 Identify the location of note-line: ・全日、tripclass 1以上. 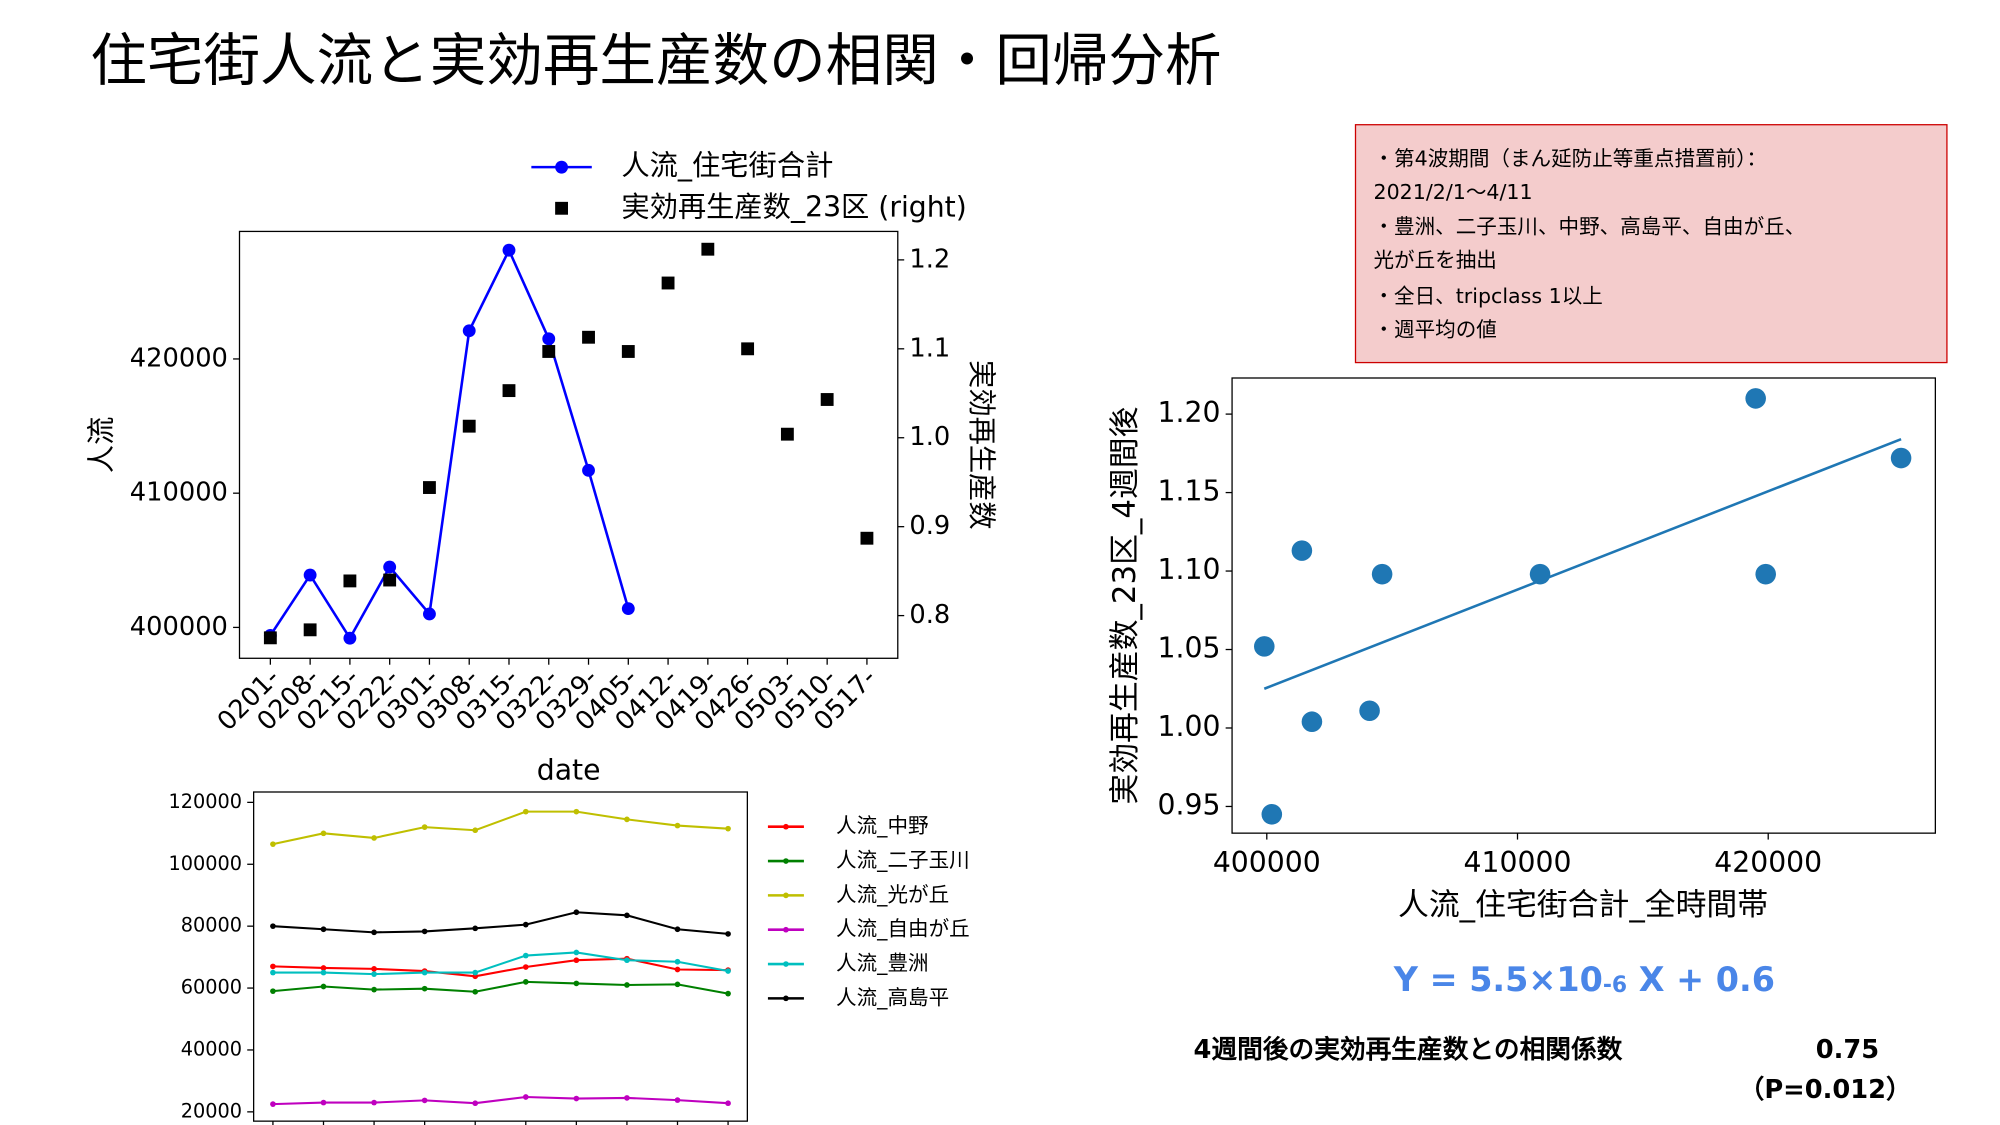
(1488, 296).